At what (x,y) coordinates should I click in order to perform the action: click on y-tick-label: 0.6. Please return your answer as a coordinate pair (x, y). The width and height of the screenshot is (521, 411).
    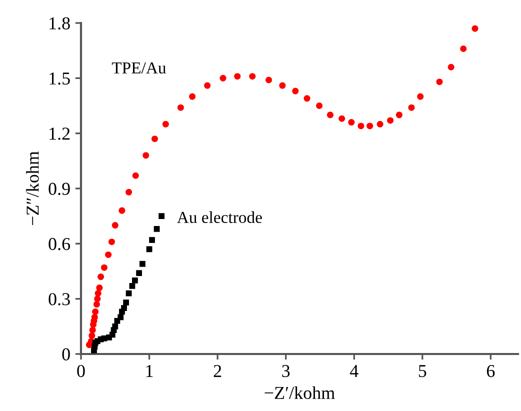
    Looking at the image, I should click on (59, 244).